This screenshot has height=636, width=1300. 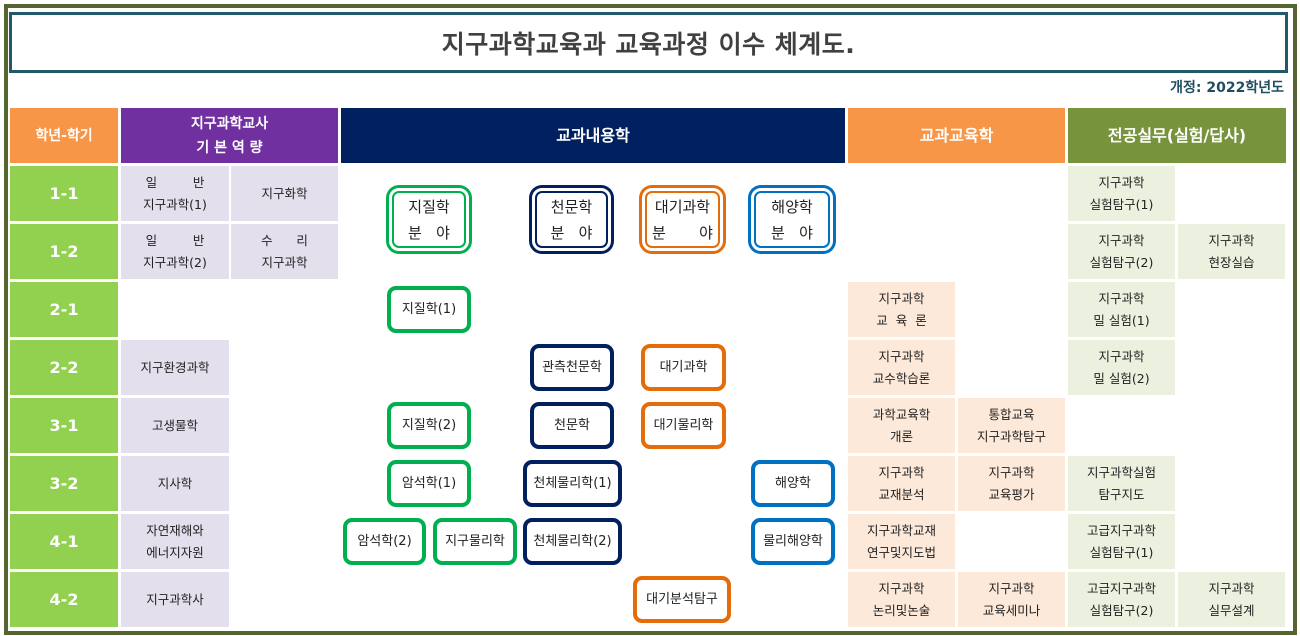 I want to click on basic-course: 지구화학, so click(x=284, y=193).